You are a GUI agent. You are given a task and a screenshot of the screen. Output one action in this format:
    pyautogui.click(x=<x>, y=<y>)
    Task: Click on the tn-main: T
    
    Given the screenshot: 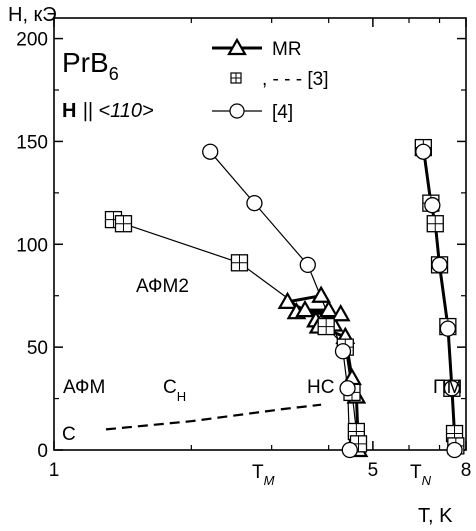 What is the action you would take?
    pyautogui.click(x=416, y=472)
    